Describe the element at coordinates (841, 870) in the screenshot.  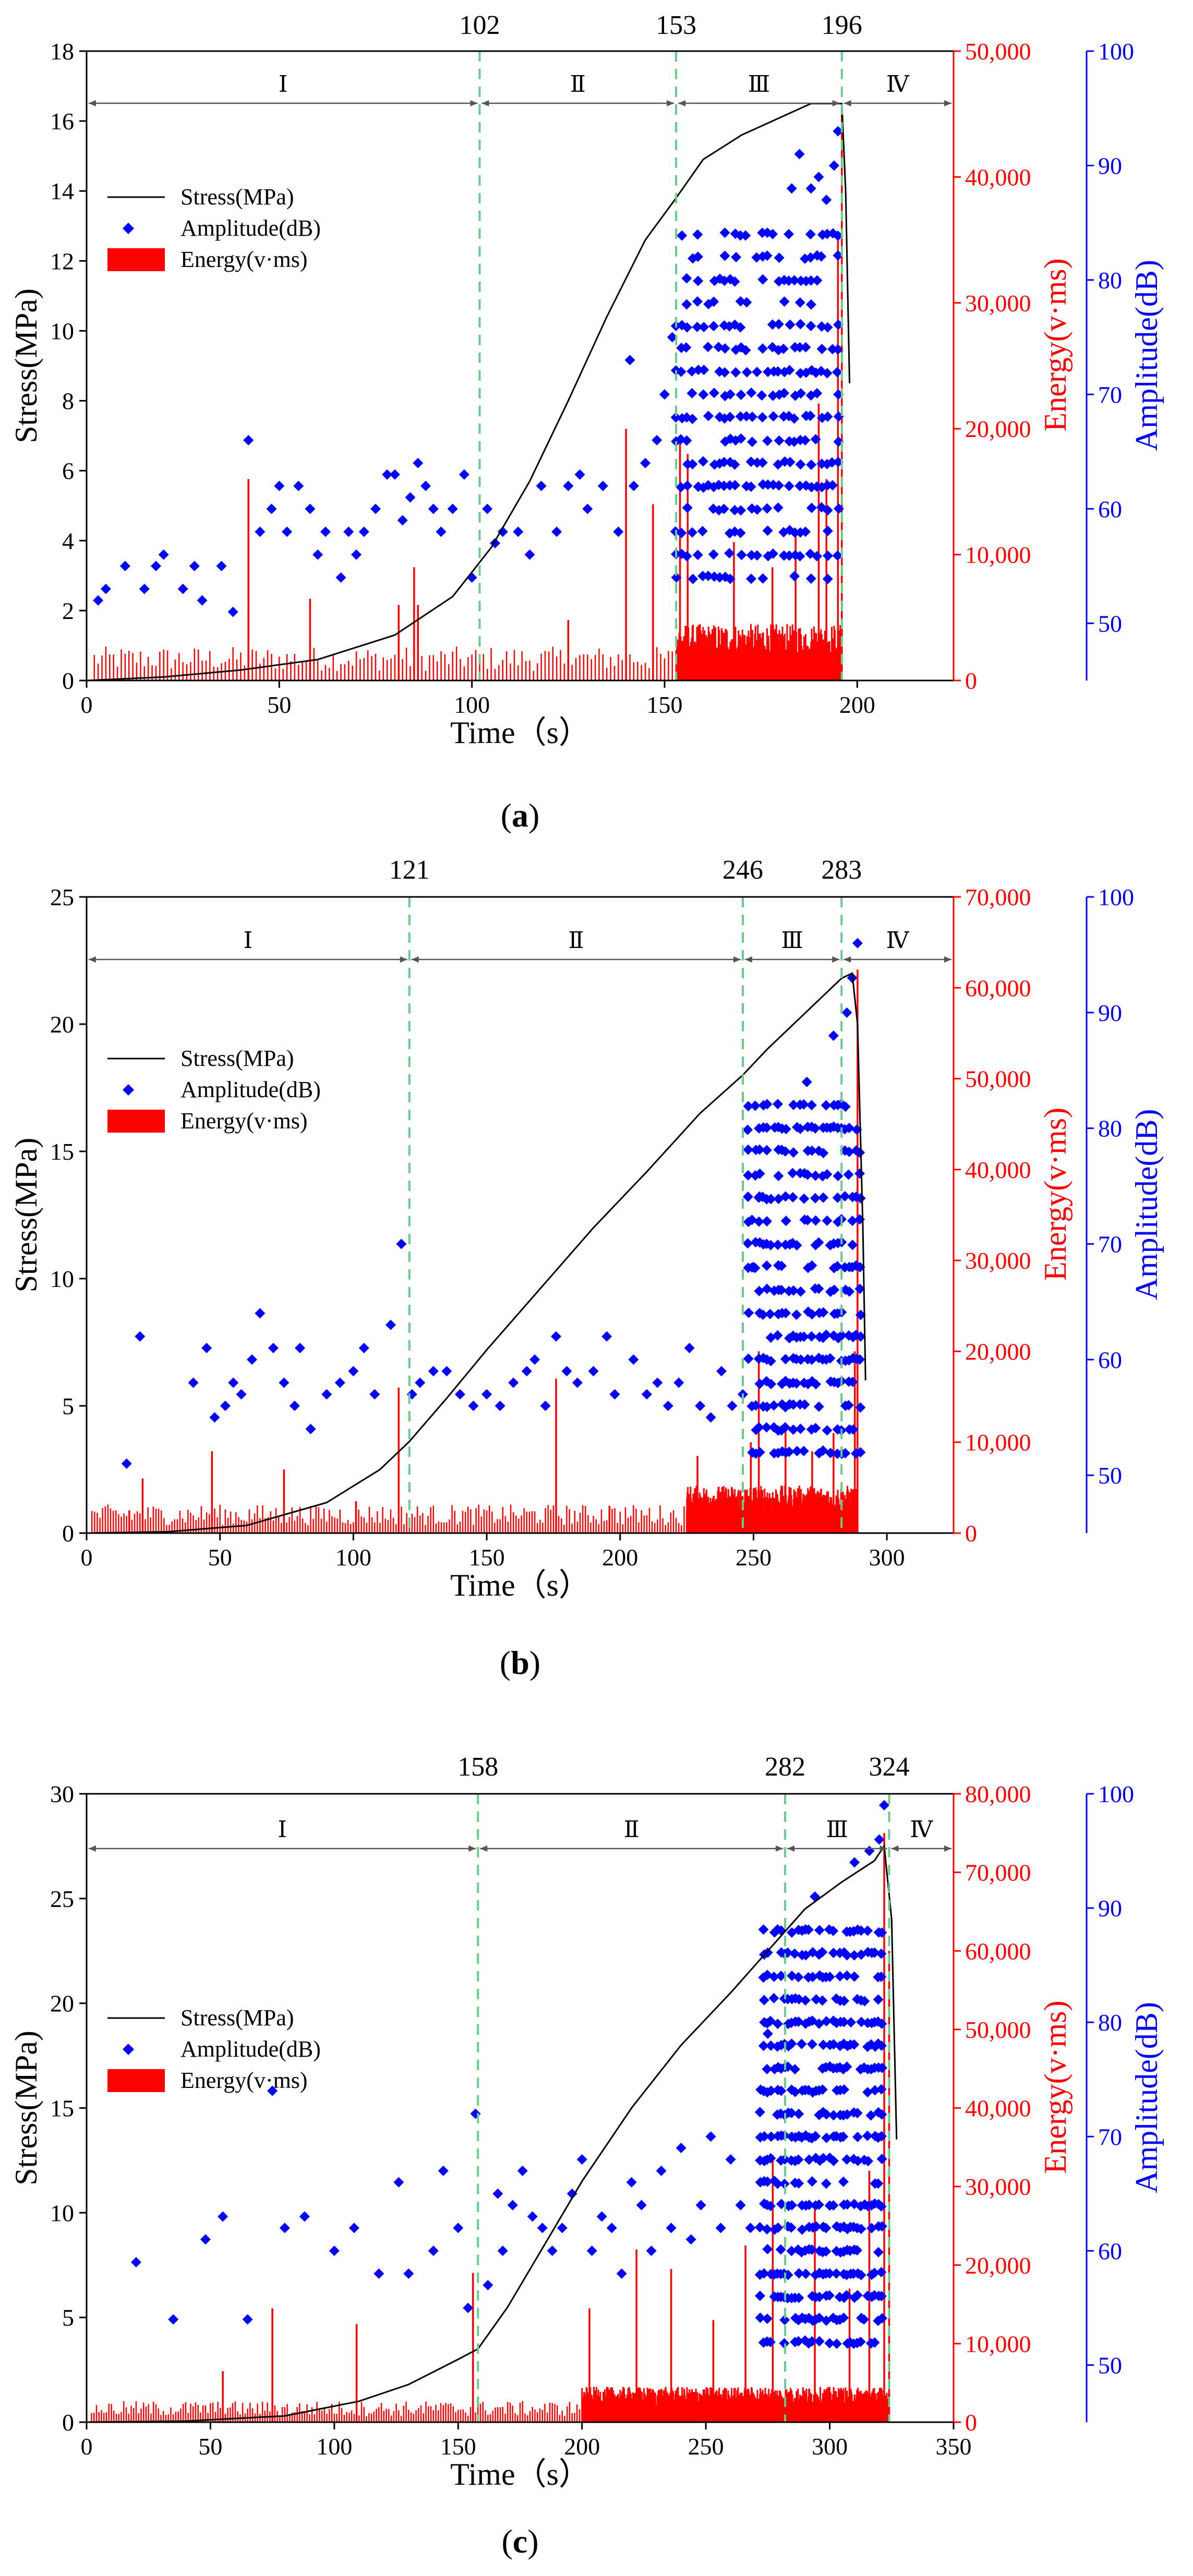
I see `stage-boundary-label: 283` at that location.